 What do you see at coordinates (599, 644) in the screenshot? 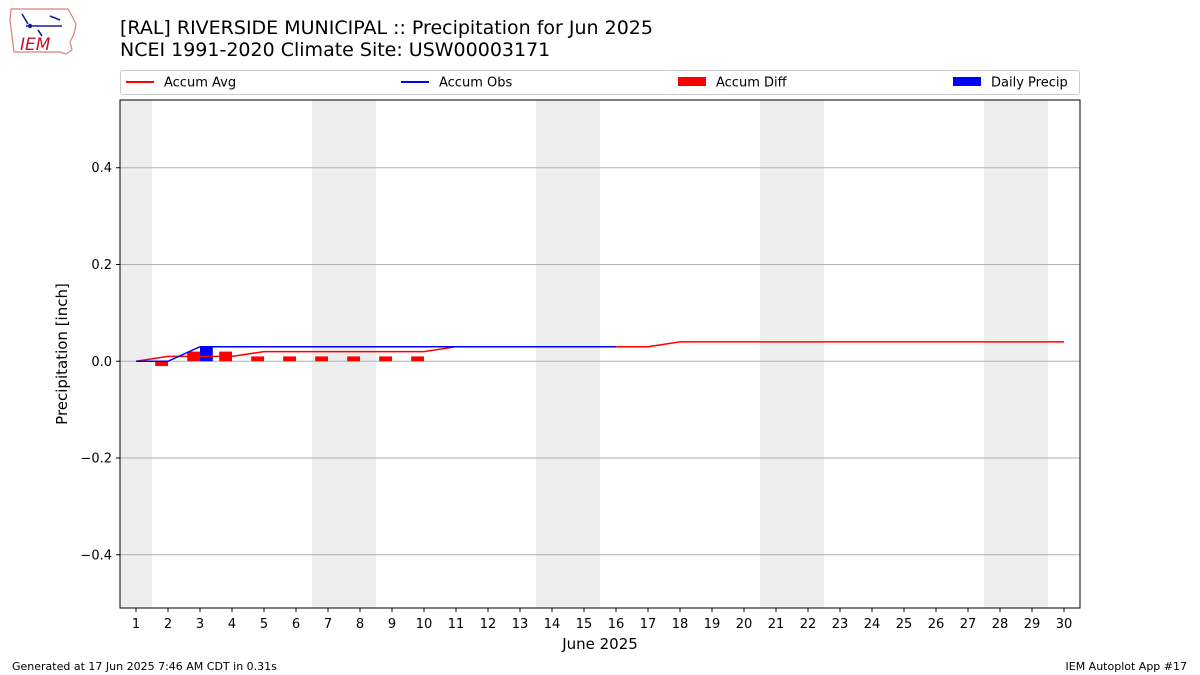
I see `x-axis-label: June 2025` at bounding box center [599, 644].